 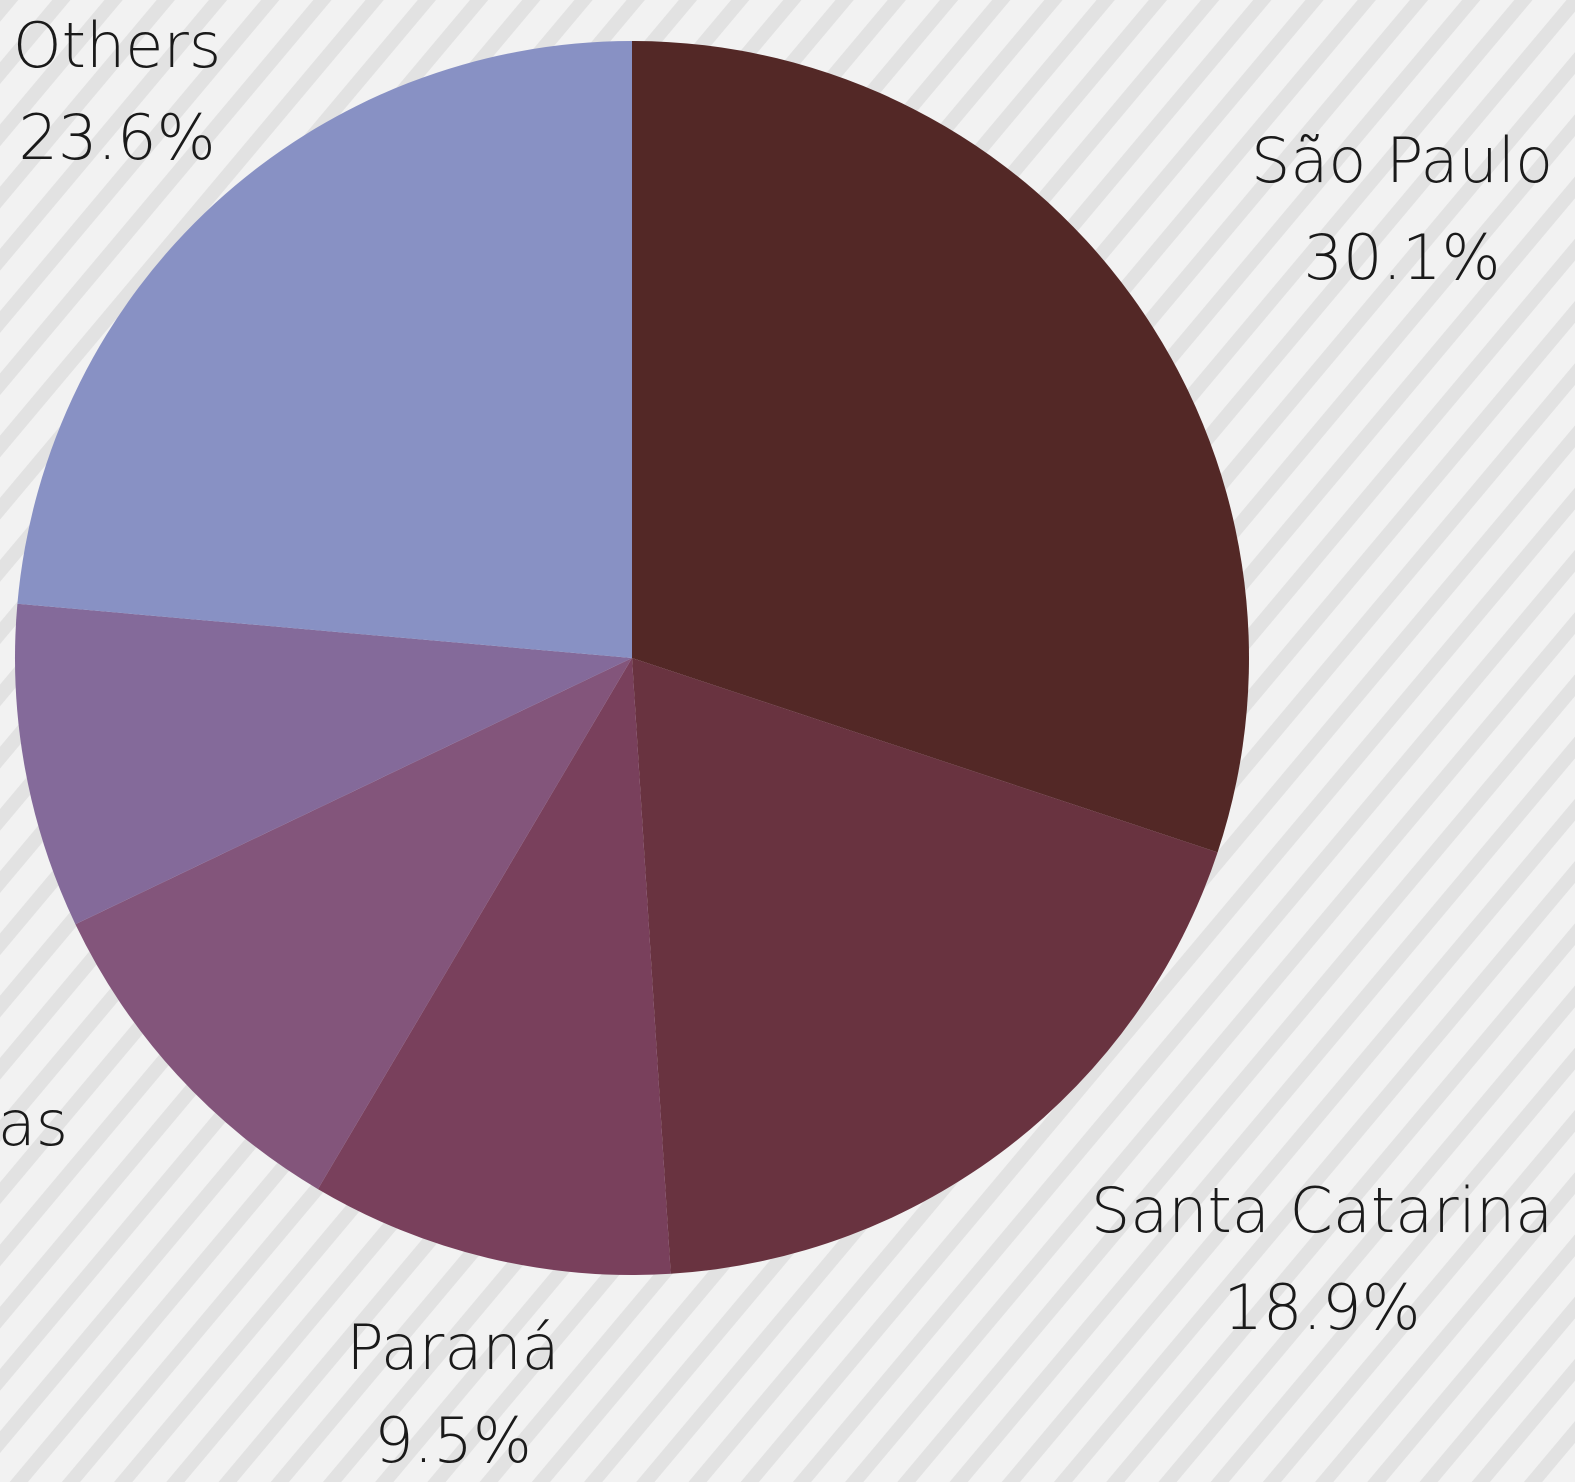 What do you see at coordinates (1322, 1210) in the screenshot?
I see `slice-label: Santa Catarina` at bounding box center [1322, 1210].